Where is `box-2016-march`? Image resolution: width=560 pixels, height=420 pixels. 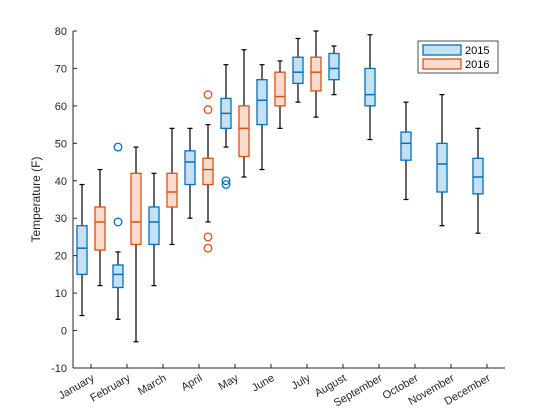
box-2016-march is located at coordinates (172, 186).